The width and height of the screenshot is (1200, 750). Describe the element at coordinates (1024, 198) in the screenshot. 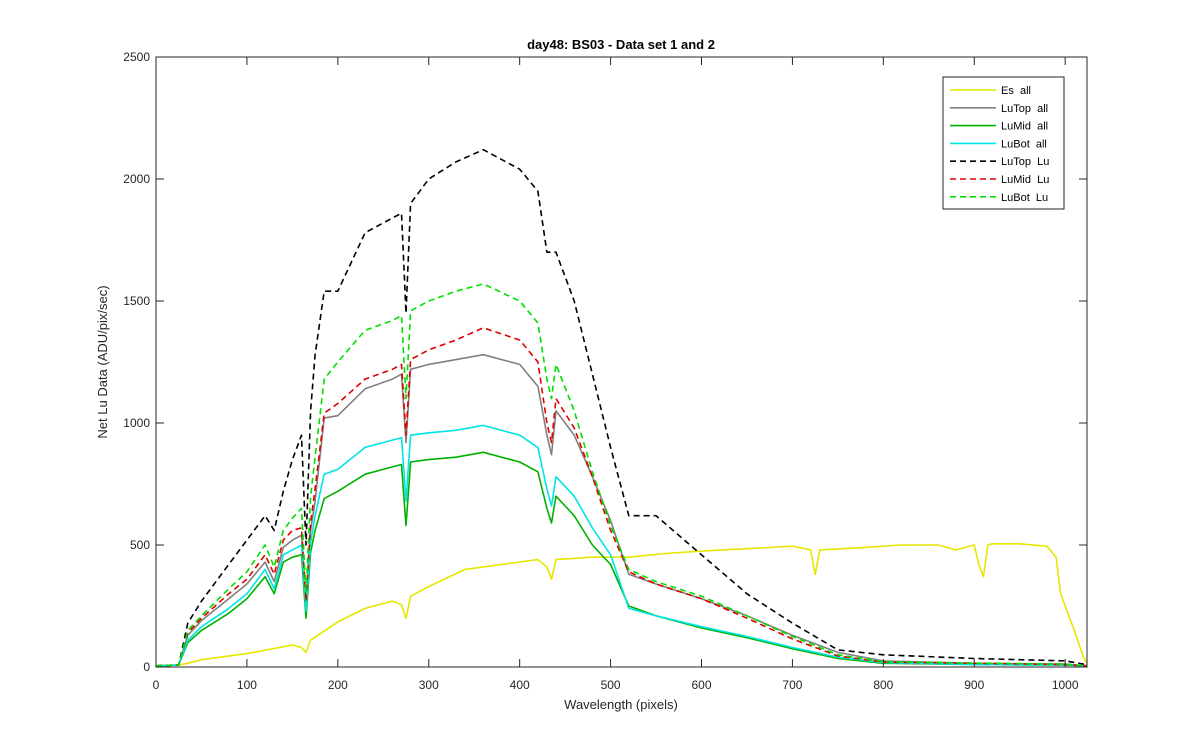

I see `legend-entry-label: LuBot Lu` at that location.